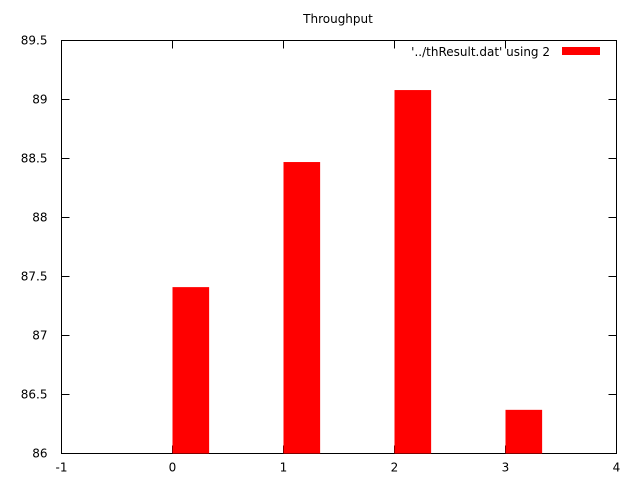 The width and height of the screenshot is (640, 480). Describe the element at coordinates (480, 52) in the screenshot. I see `legend-label: '../thResult.dat' using 2` at that location.